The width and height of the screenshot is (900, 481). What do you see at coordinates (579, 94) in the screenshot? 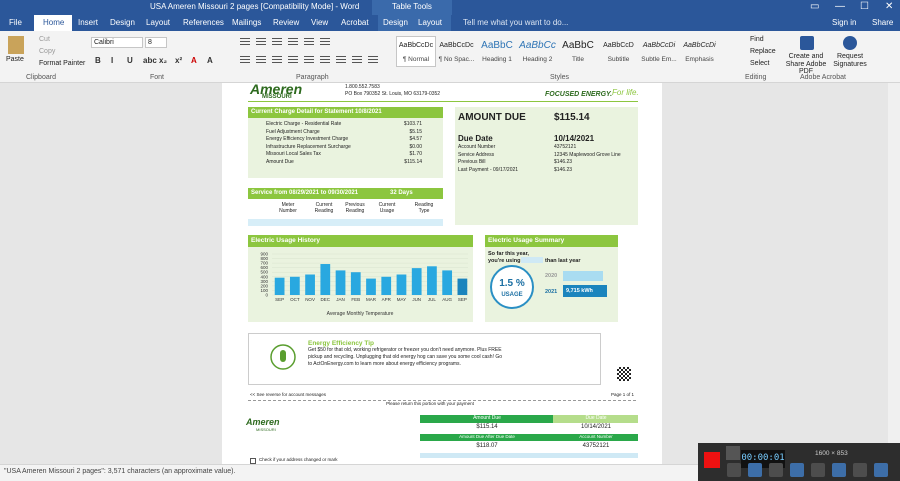
I see `slogan: FOCUSED ENERGY.` at bounding box center [579, 94].